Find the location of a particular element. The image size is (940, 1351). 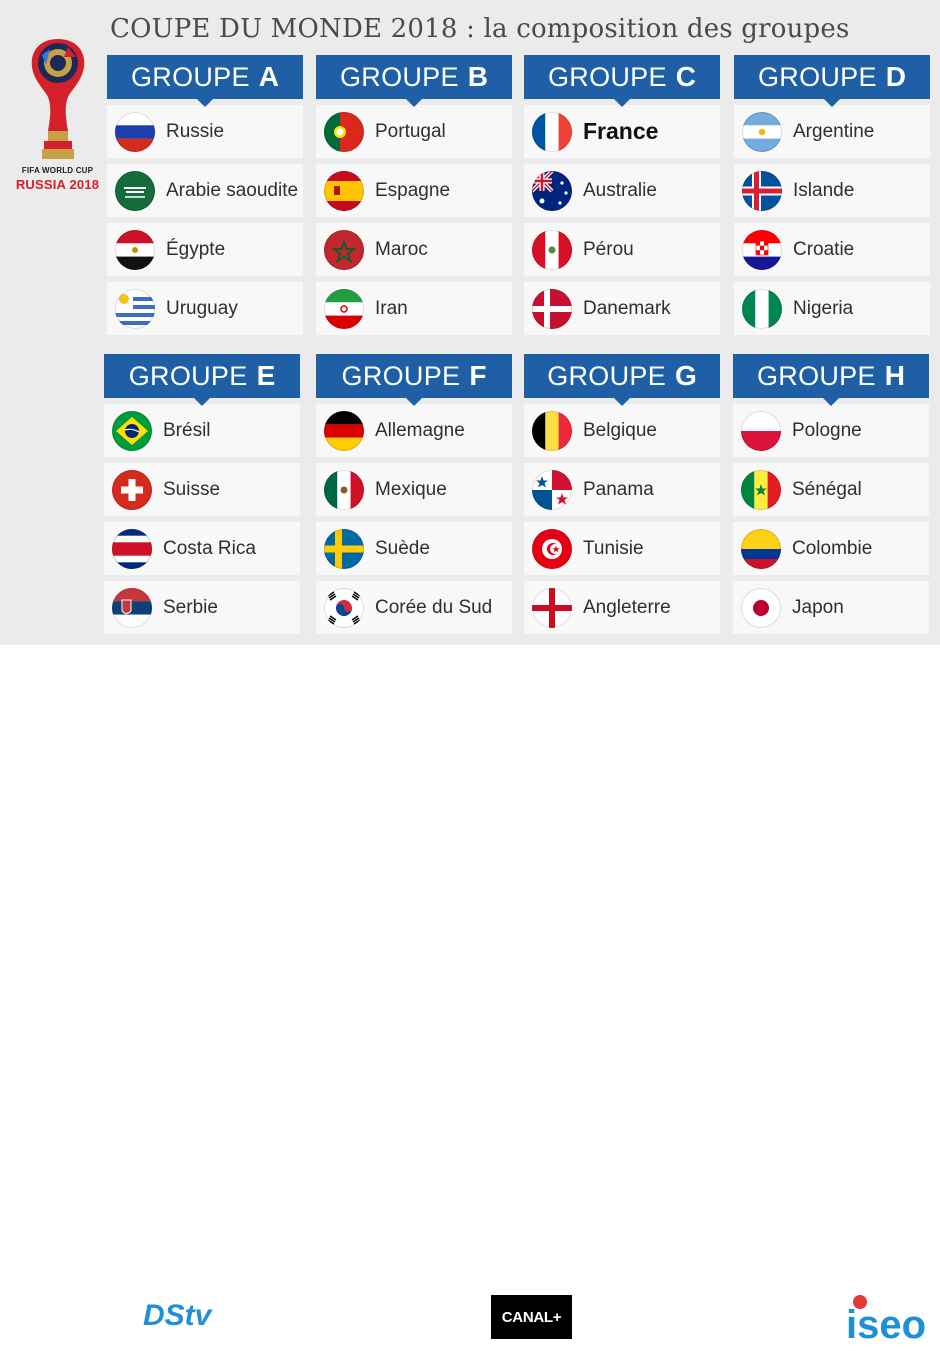

team-name: Brésil is located at coordinates (187, 430).